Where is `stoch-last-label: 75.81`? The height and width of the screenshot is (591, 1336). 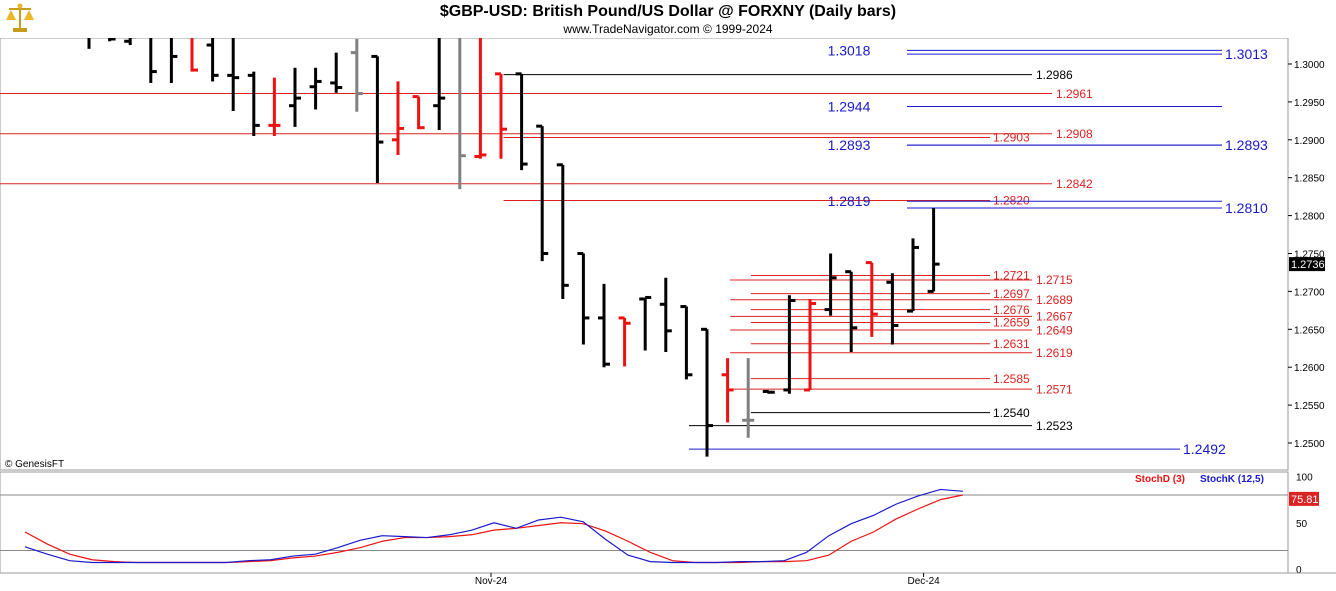
stoch-last-label: 75.81 is located at coordinates (1305, 500).